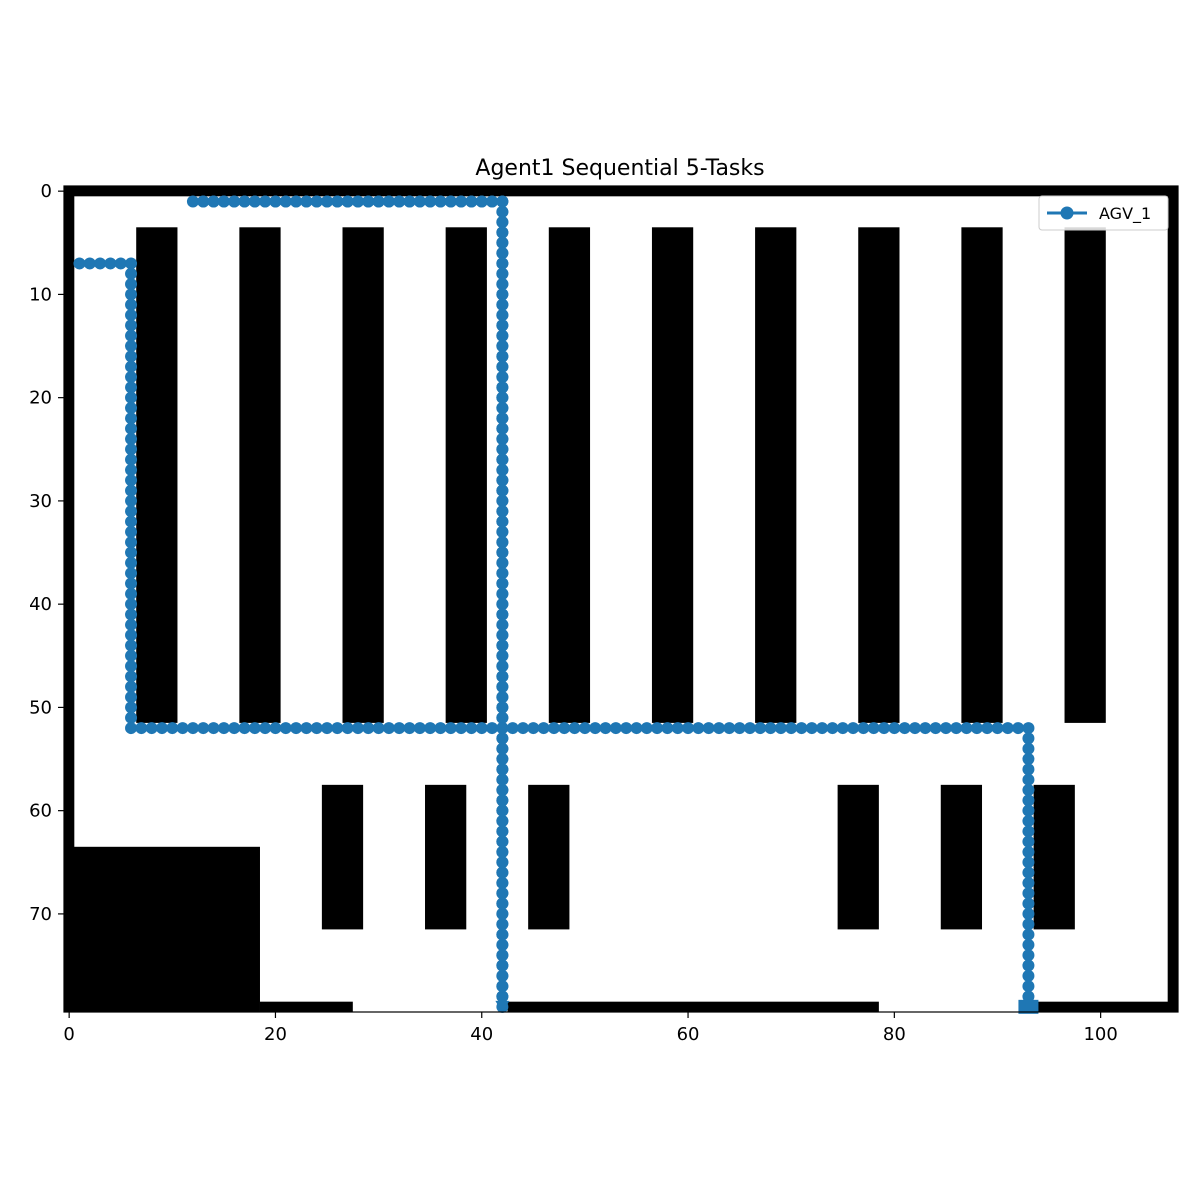 This screenshot has height=1200, width=1200. I want to click on y-tick-label: 0, so click(46, 191).